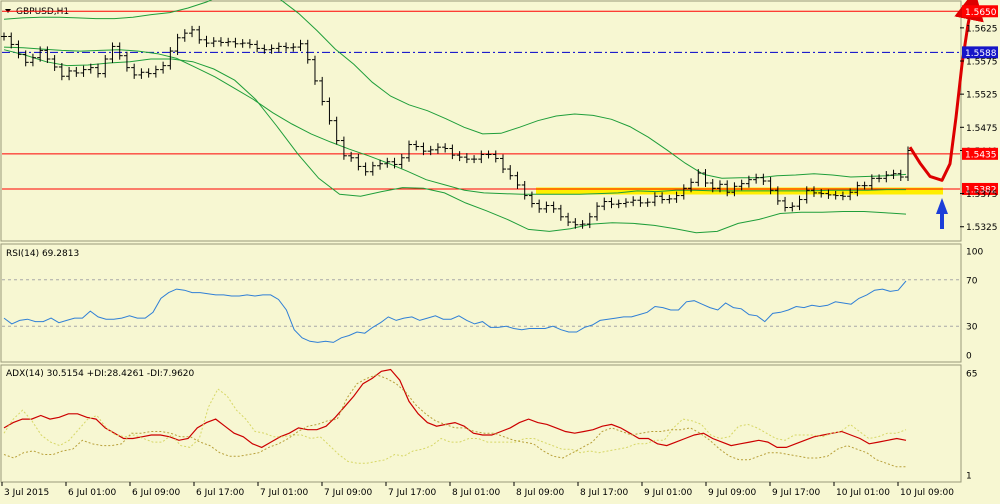 The height and width of the screenshot is (504, 1000). What do you see at coordinates (863, 493) in the screenshot?
I see `x-tick-label: 10 Jul 01:00` at bounding box center [863, 493].